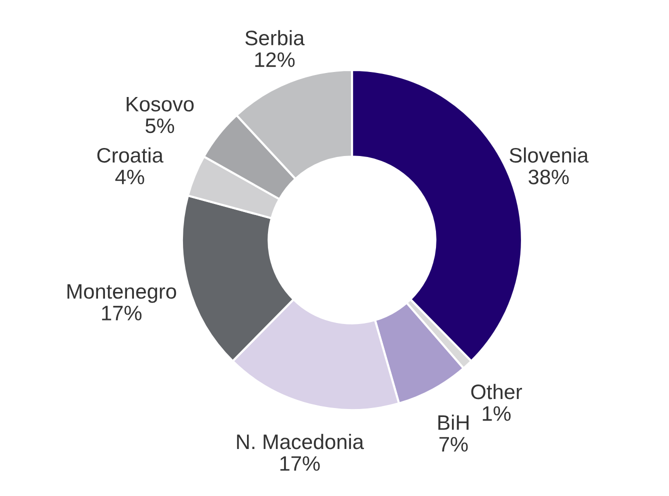 The image size is (669, 496). What do you see at coordinates (160, 126) in the screenshot?
I see `data-label: 5%` at bounding box center [160, 126].